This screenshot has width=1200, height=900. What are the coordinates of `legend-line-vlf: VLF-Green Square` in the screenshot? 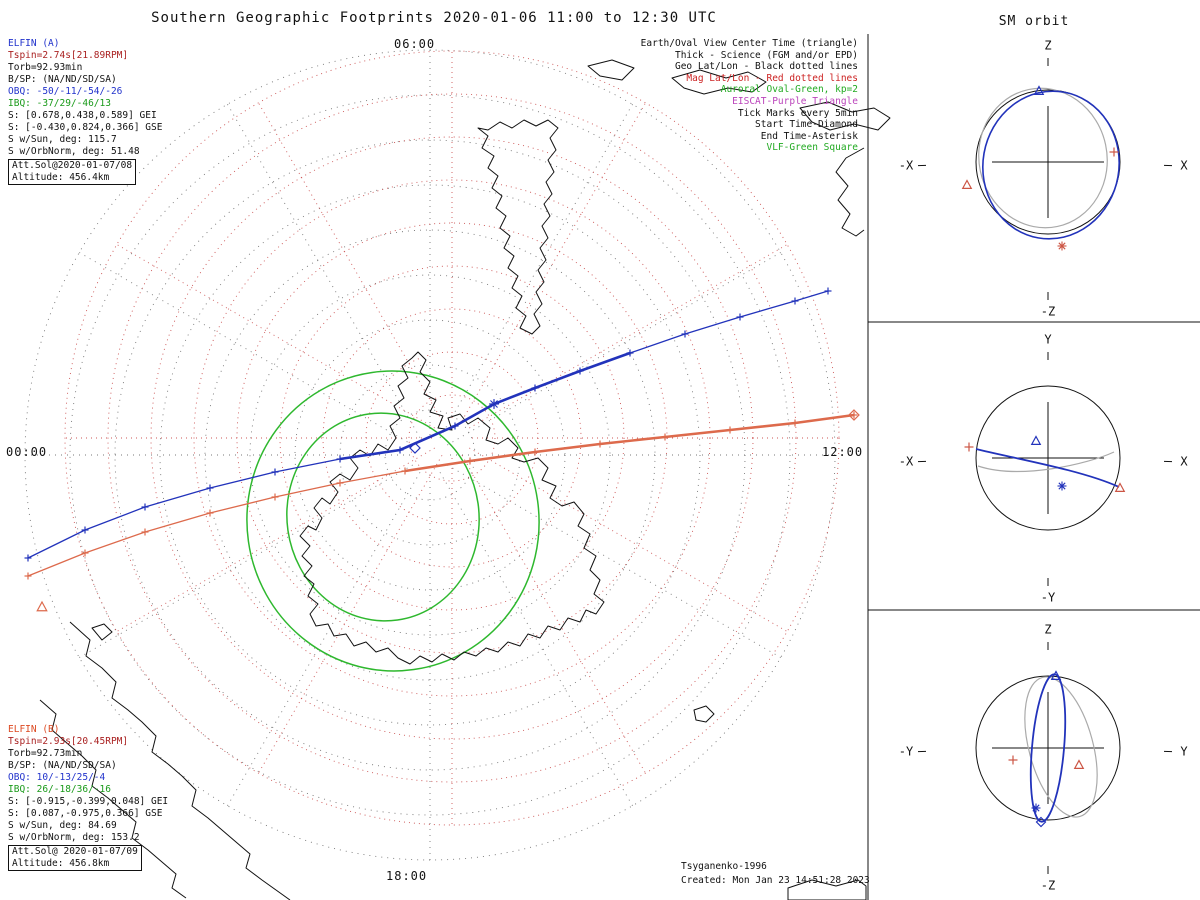 It's located at (812, 148).